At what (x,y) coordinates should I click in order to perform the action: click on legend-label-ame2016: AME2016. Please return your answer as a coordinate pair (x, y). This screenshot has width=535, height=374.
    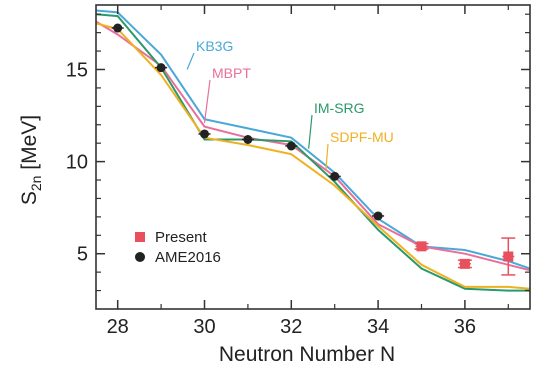
    Looking at the image, I should click on (188, 257).